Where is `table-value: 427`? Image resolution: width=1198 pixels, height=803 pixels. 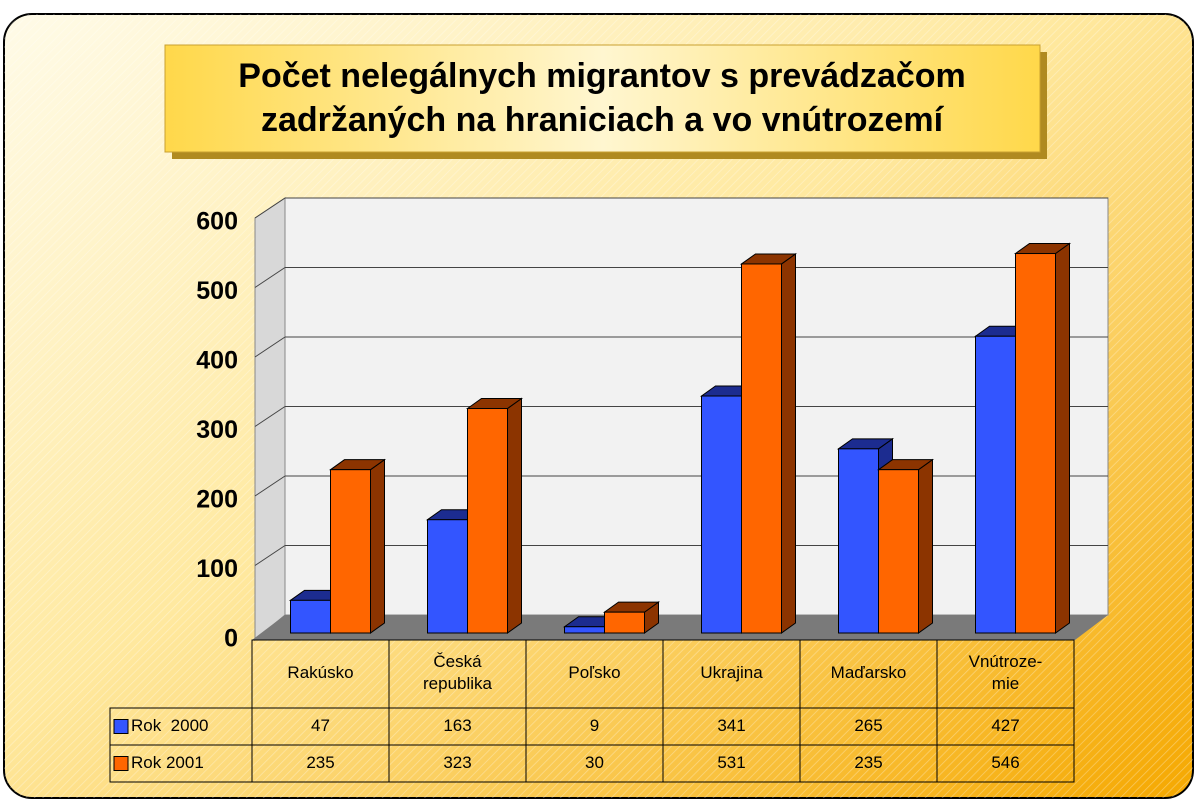 table-value: 427 is located at coordinates (1005, 725).